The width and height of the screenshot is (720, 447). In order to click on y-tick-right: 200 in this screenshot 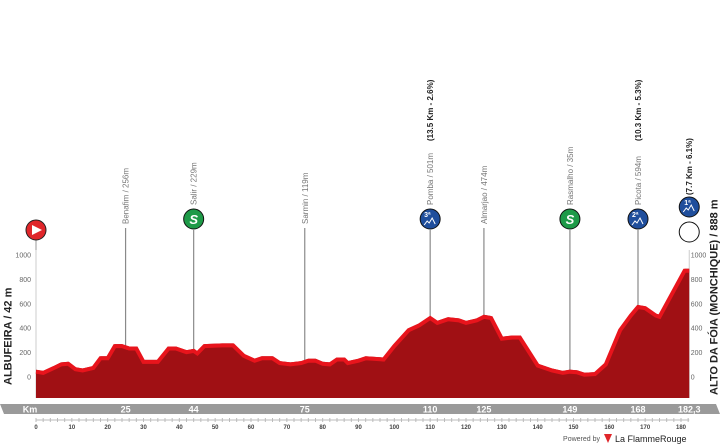, I will do `click(697, 353)`.